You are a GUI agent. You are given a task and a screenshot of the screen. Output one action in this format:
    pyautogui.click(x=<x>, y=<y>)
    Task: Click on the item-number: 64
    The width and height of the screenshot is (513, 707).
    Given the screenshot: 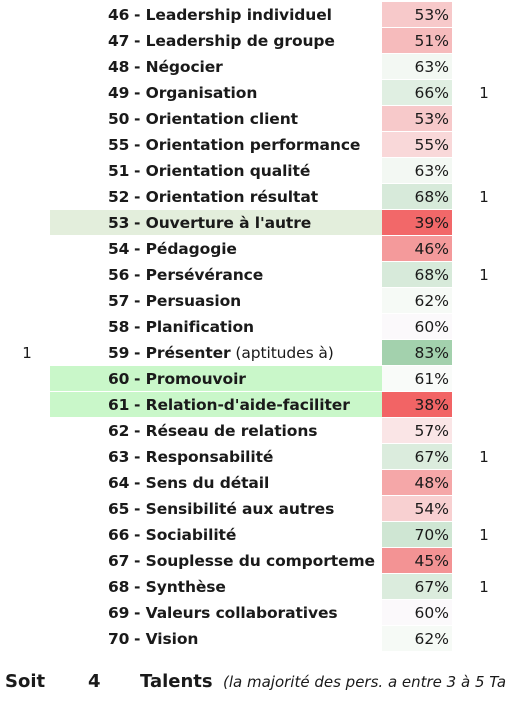 What is the action you would take?
    pyautogui.click(x=119, y=483)
    